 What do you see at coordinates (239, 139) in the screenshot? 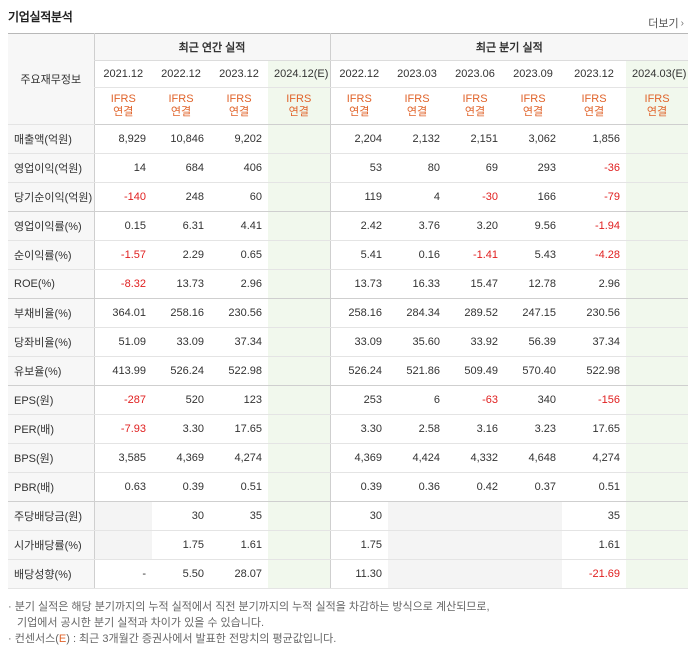
I see `table-cell: 9,202` at bounding box center [239, 139].